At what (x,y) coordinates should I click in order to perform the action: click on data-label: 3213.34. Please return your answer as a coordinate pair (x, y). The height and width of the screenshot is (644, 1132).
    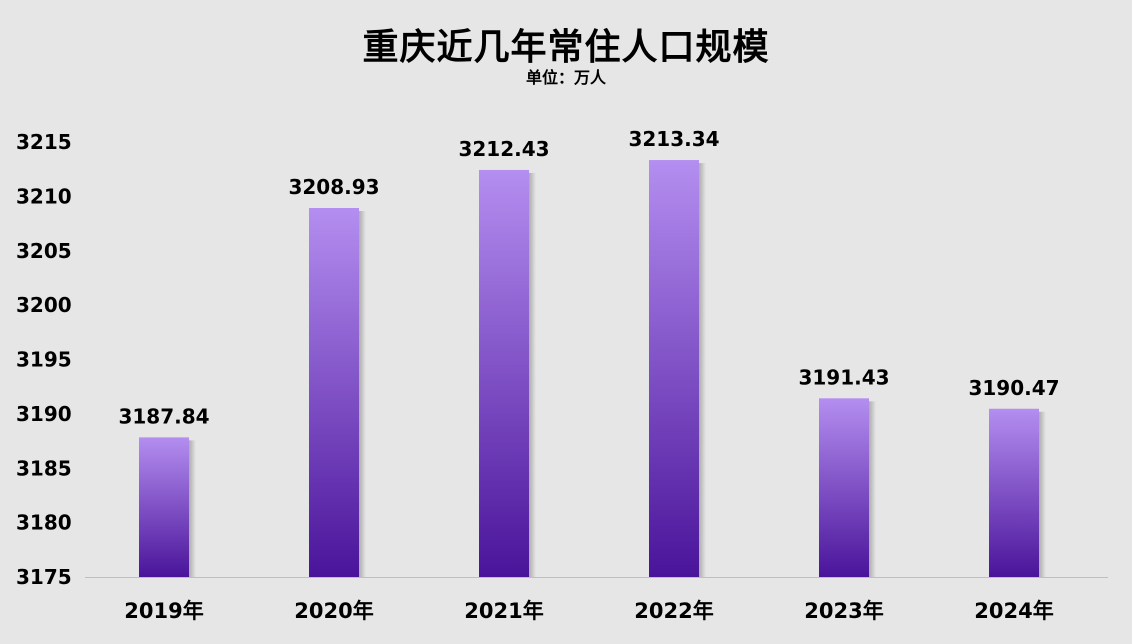
    Looking at the image, I should click on (673, 139).